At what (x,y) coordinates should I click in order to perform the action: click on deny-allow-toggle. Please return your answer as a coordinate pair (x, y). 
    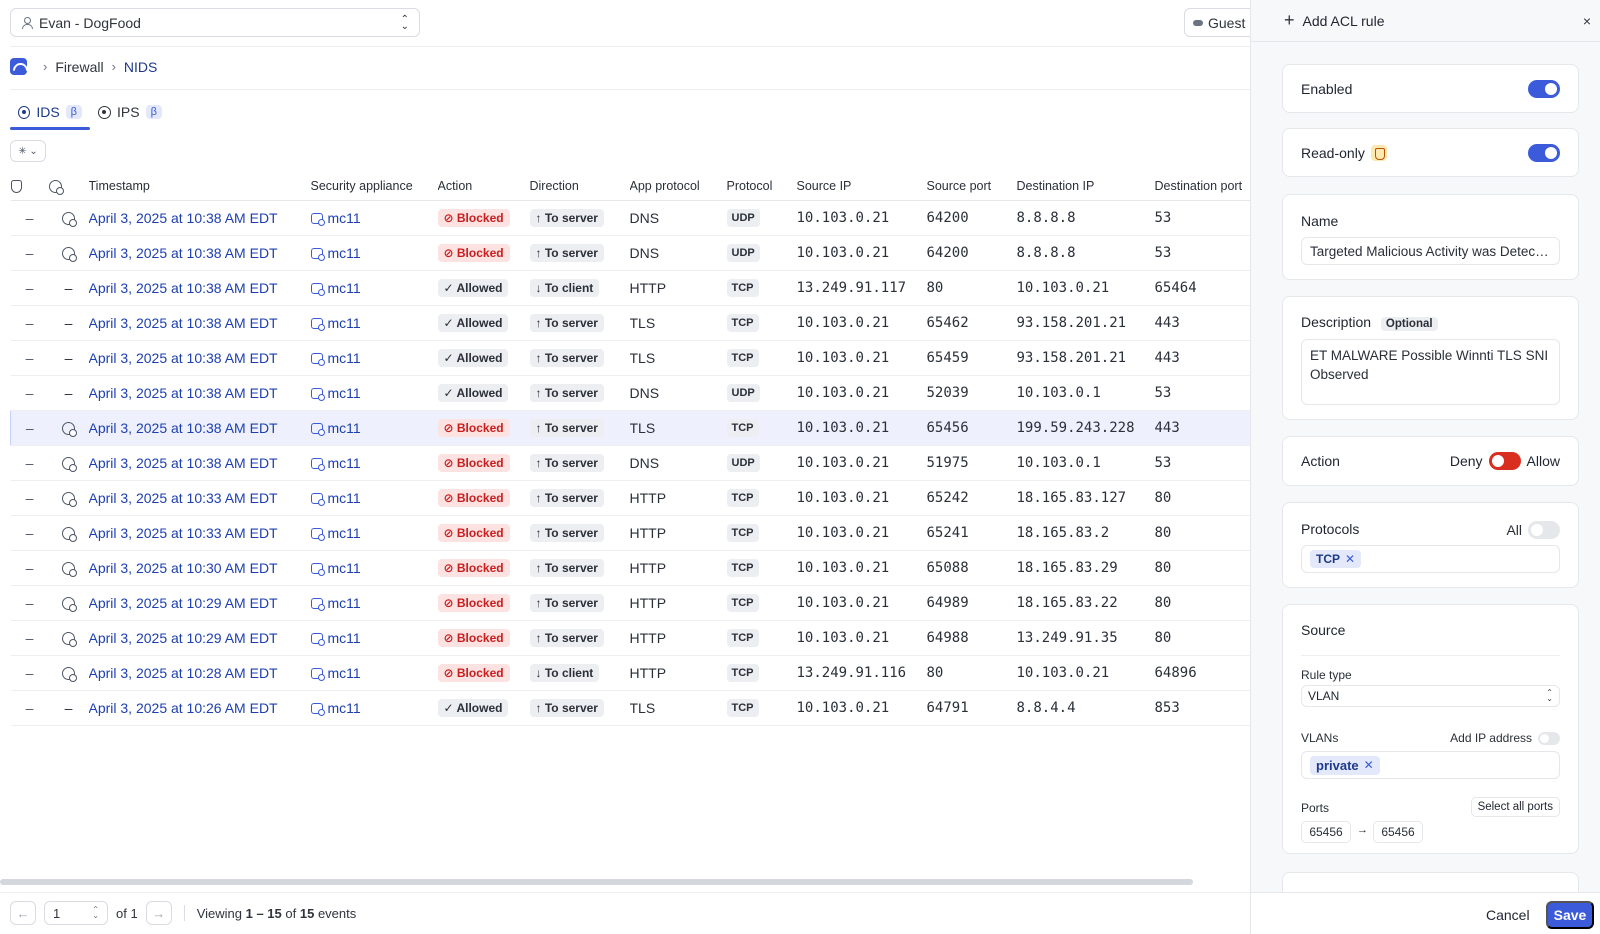
    Looking at the image, I should click on (1504, 461).